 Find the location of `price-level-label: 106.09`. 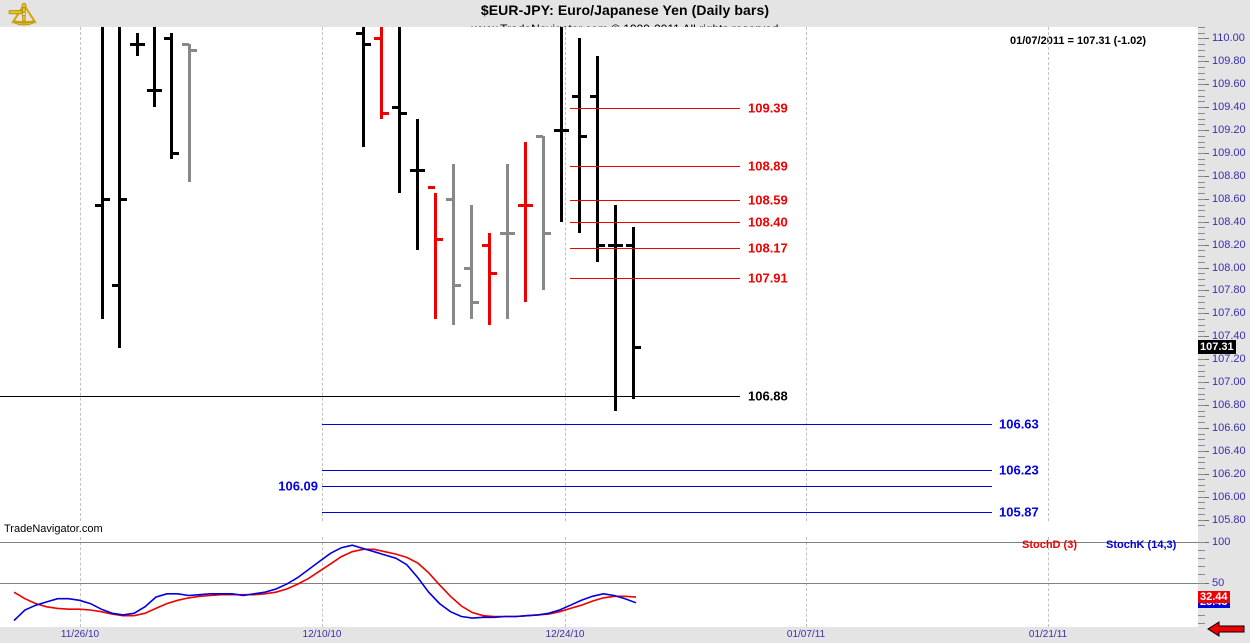

price-level-label: 106.09 is located at coordinates (298, 486).